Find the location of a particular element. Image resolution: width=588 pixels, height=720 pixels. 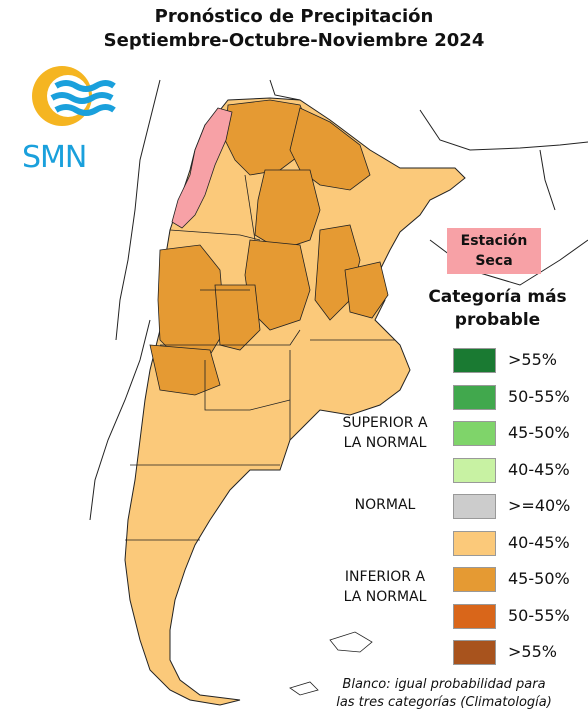

legend-group-superior-line2: LA NORMAL is located at coordinates (385, 443).